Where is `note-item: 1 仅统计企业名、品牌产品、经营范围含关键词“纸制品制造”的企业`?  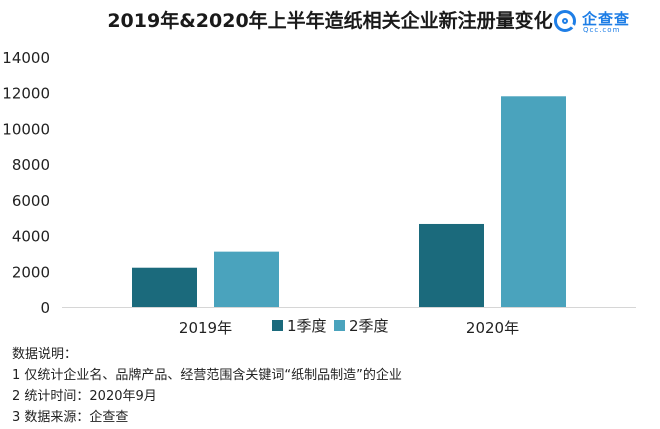
note-item: 1 仅统计企业名、品牌产品、经营范围含关键词“纸制品制造”的企业 is located at coordinates (207, 375).